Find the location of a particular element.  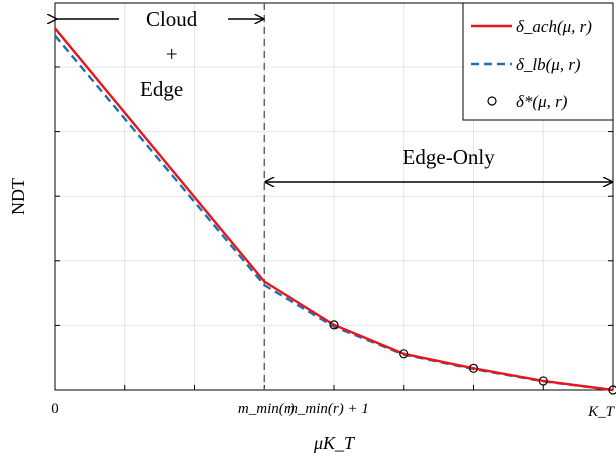

x-tick-label-0: 0 is located at coordinates (55, 409).